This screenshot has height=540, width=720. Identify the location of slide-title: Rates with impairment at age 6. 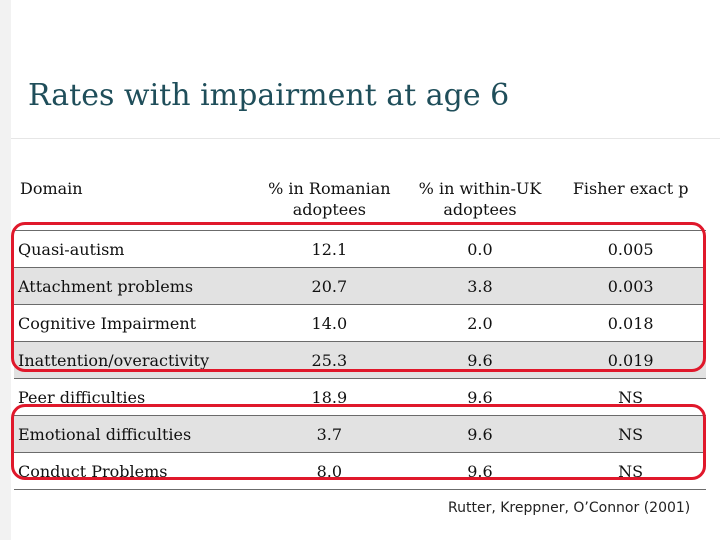
(269, 95).